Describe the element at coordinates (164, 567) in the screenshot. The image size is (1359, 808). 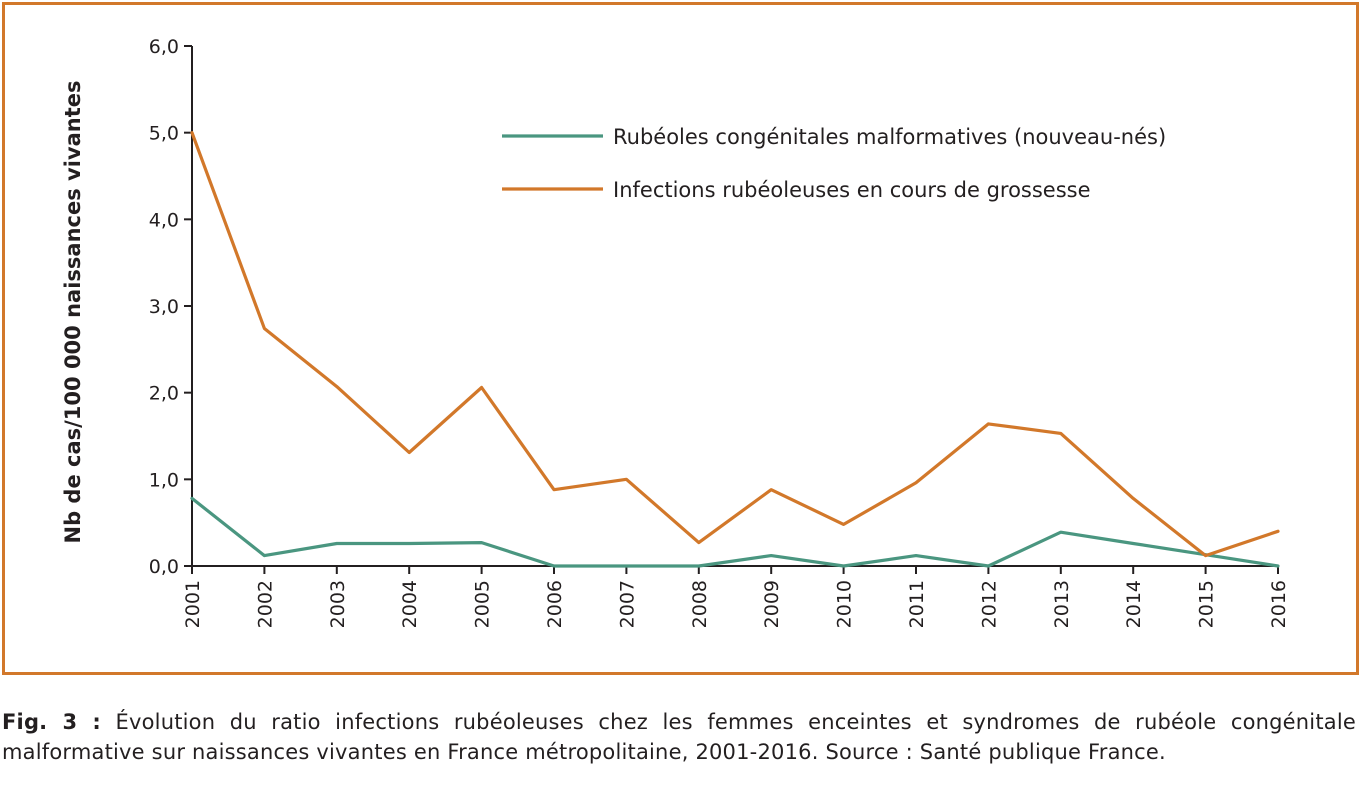
I see `y-tick-label: 0,0` at that location.